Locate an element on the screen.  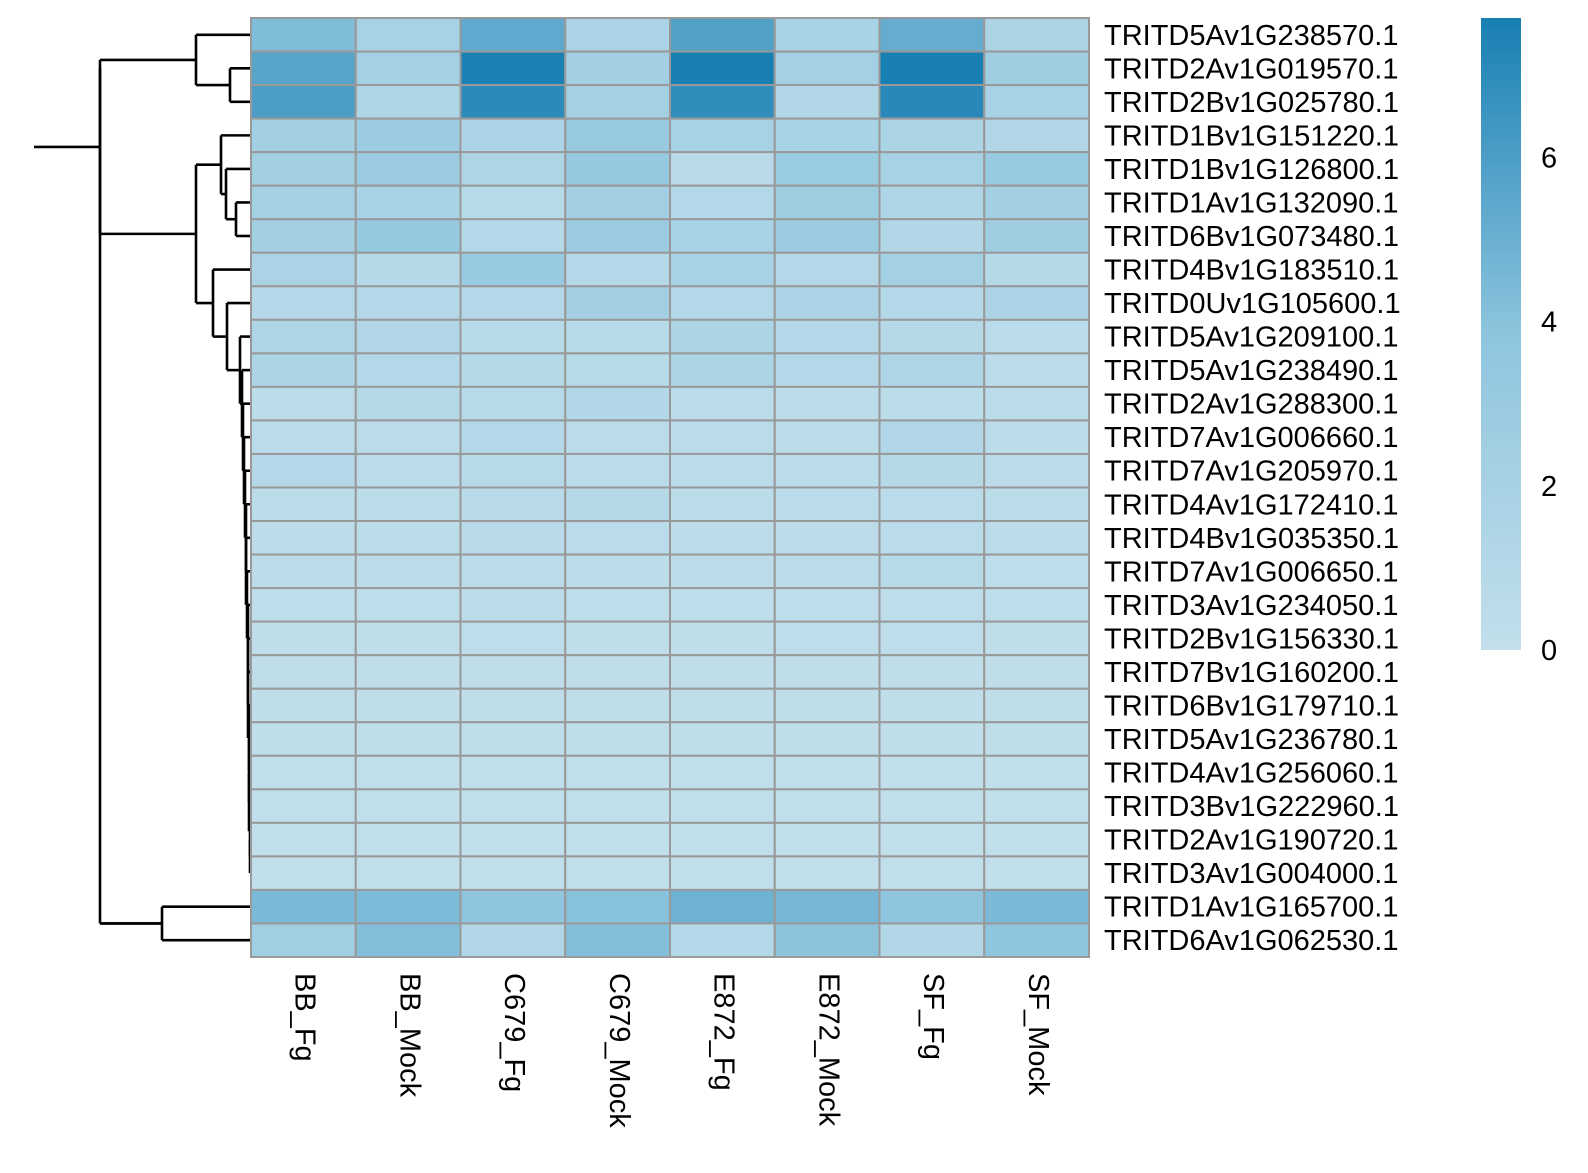
row-label: TRITD4Bv1G183510.1 is located at coordinates (1251, 271).